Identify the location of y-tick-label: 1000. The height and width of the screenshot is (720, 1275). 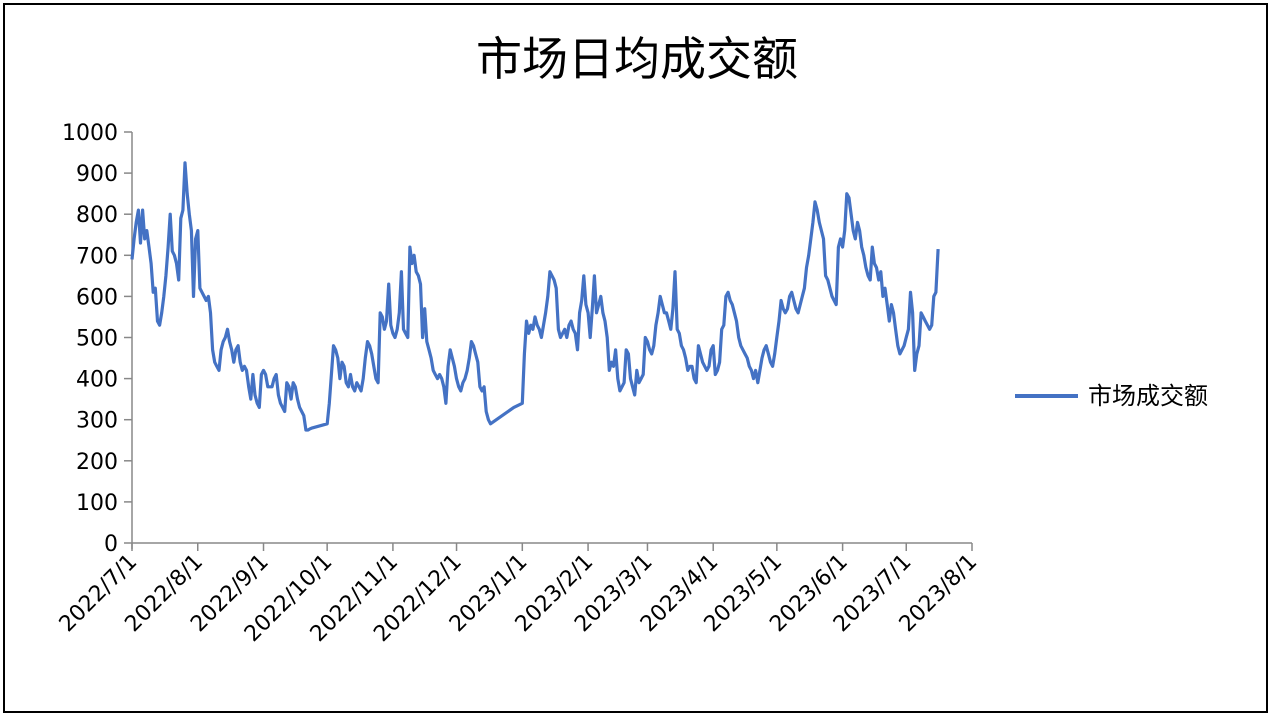
(90, 133).